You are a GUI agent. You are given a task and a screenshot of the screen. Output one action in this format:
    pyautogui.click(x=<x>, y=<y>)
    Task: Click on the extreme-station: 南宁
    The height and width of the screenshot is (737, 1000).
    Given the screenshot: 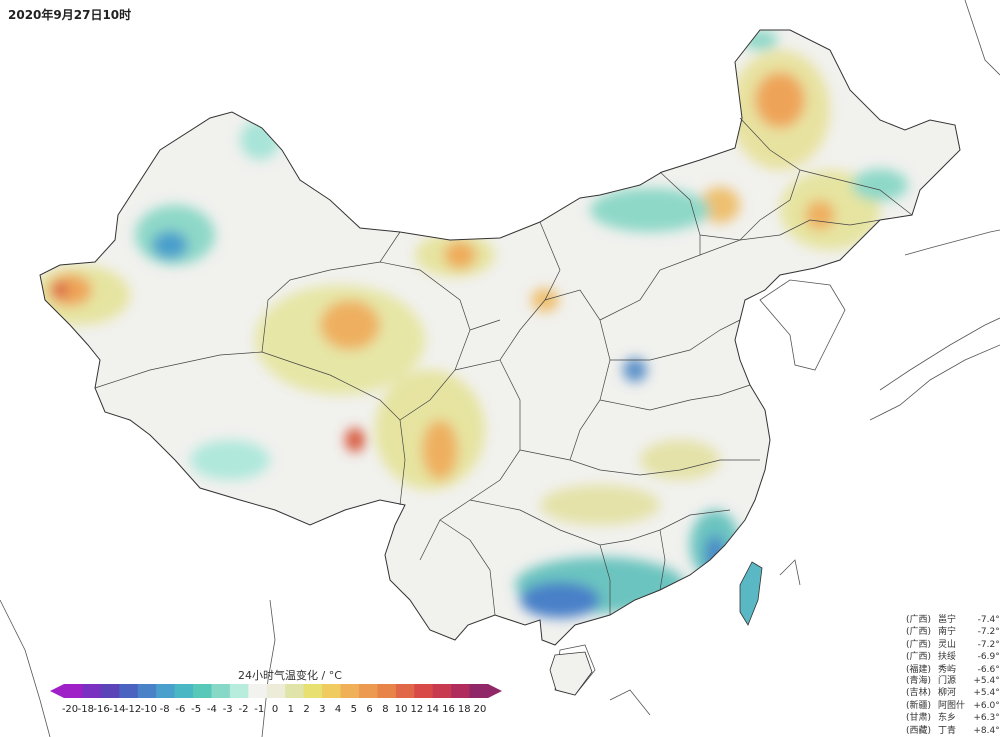 What is the action you would take?
    pyautogui.click(x=947, y=632)
    